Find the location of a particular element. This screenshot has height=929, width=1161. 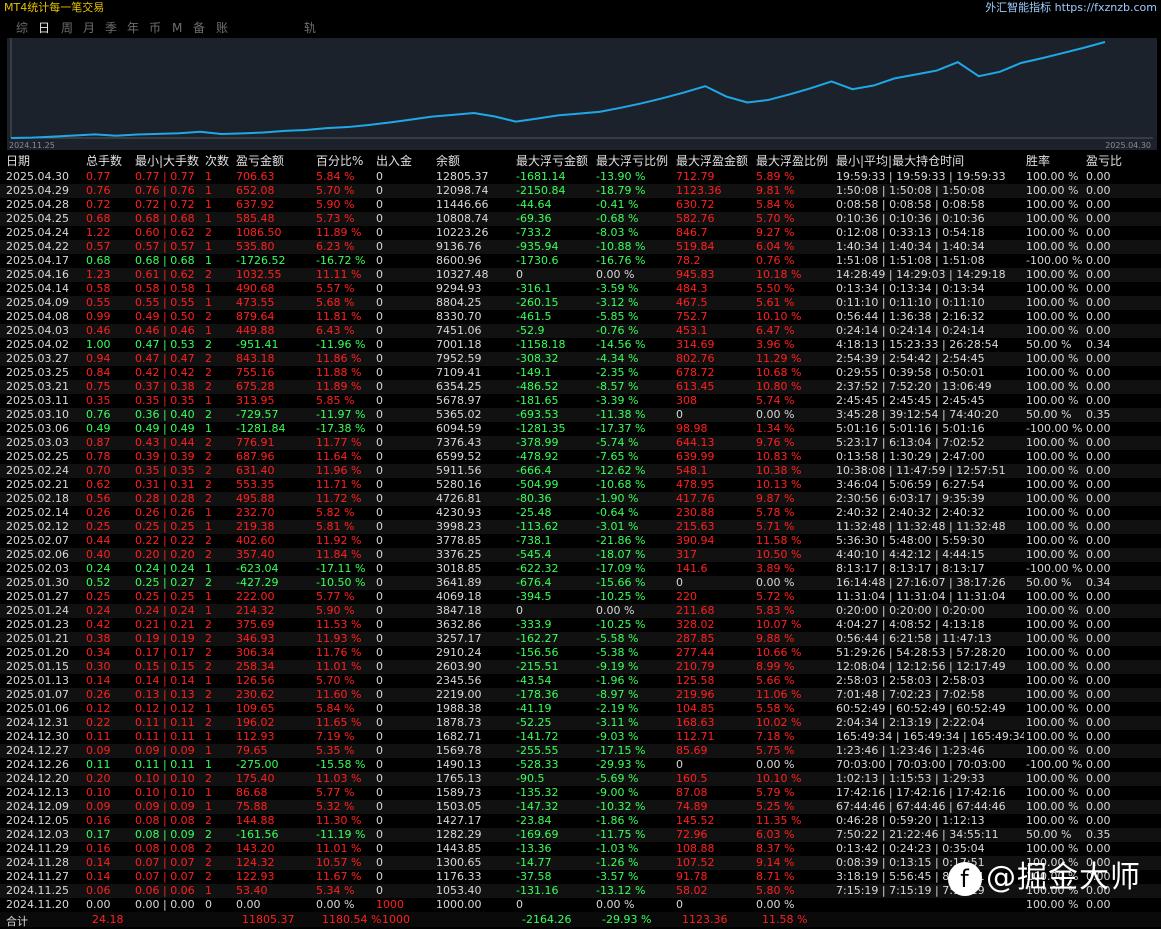

table-cell: 0.08 | 0.08 is located at coordinates (165, 848).